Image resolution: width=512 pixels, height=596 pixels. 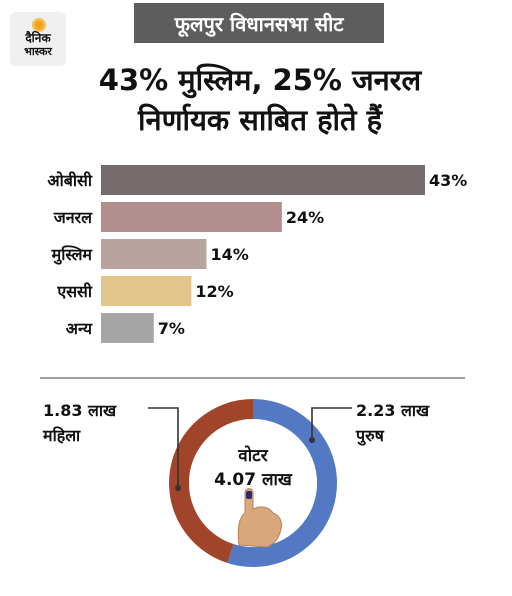 What do you see at coordinates (171, 328) in the screenshot?
I see `bar-value-label: 7%` at bounding box center [171, 328].